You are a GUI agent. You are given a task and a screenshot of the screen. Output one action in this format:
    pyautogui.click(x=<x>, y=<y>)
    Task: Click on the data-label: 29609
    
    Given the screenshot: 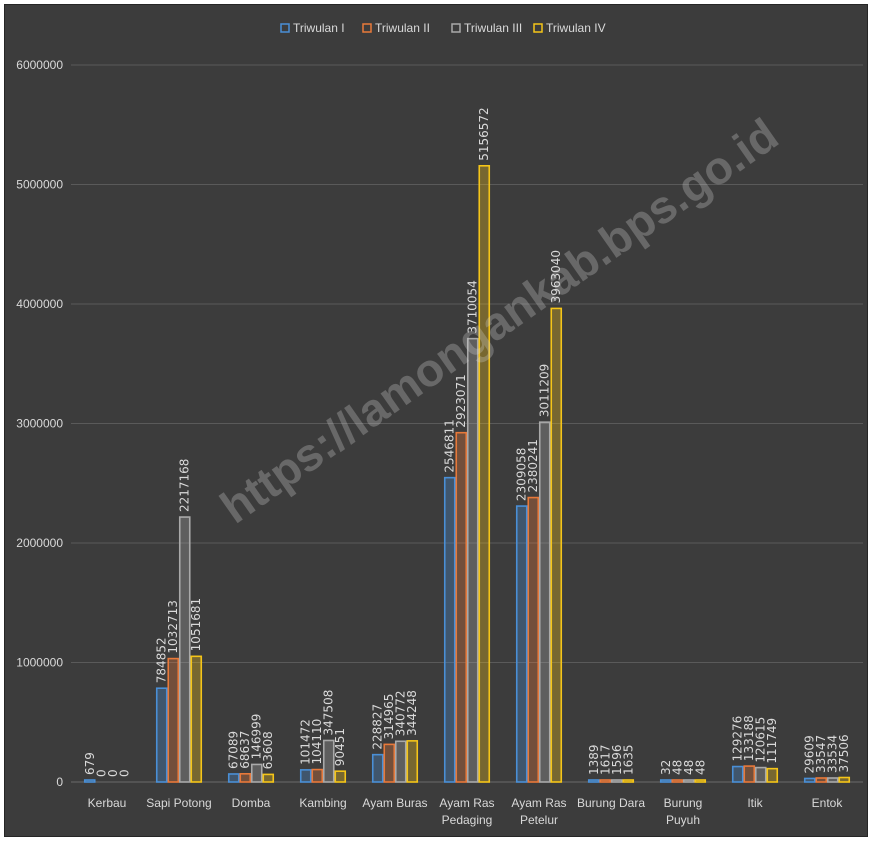 What is the action you would take?
    pyautogui.click(x=810, y=754)
    